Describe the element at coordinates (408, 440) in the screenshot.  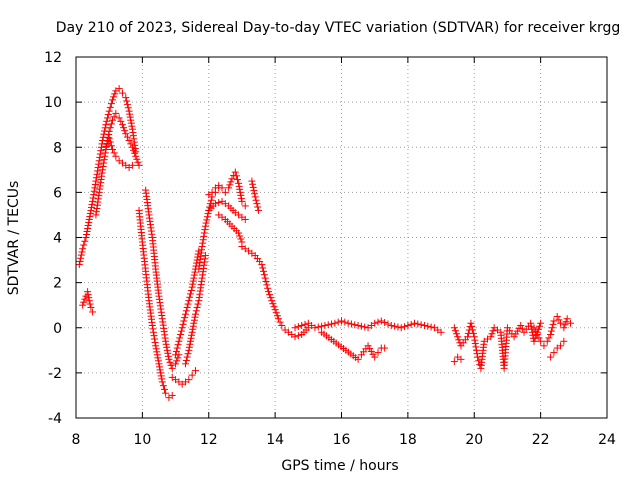
I see `x-tick-label: 18` at that location.